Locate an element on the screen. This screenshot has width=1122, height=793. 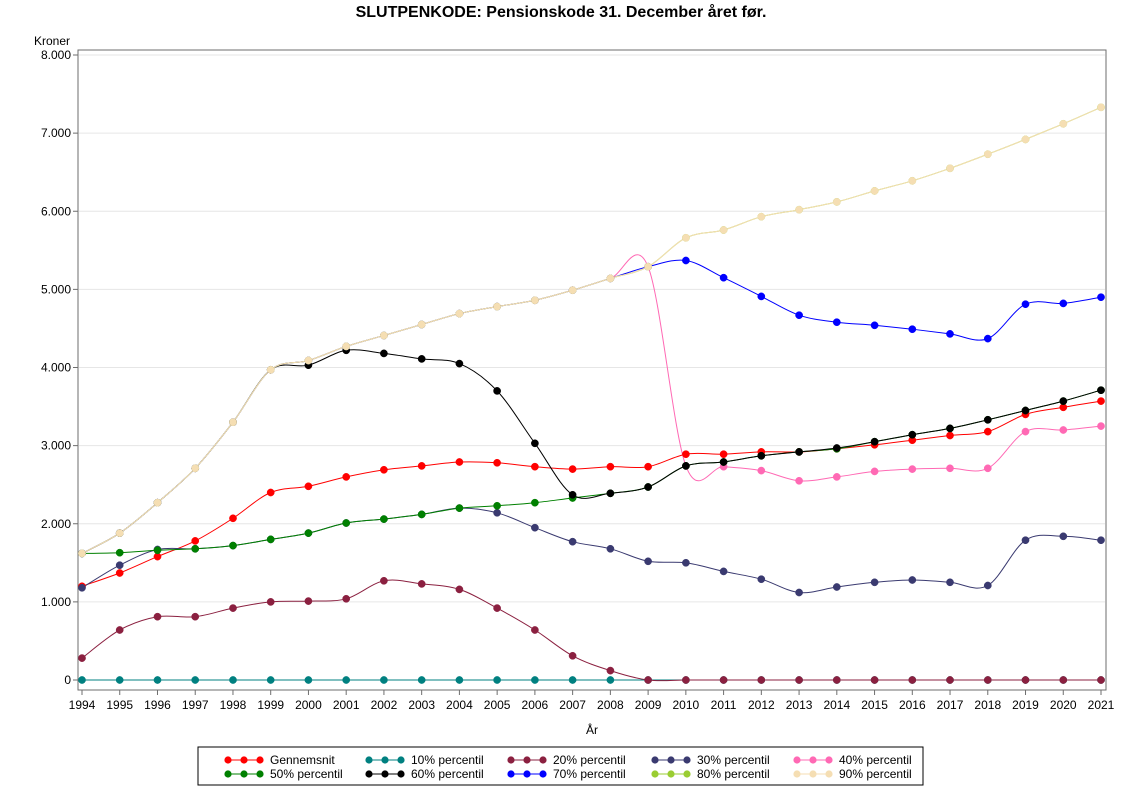
y-tick-label: 5.000 is located at coordinates (56, 289).